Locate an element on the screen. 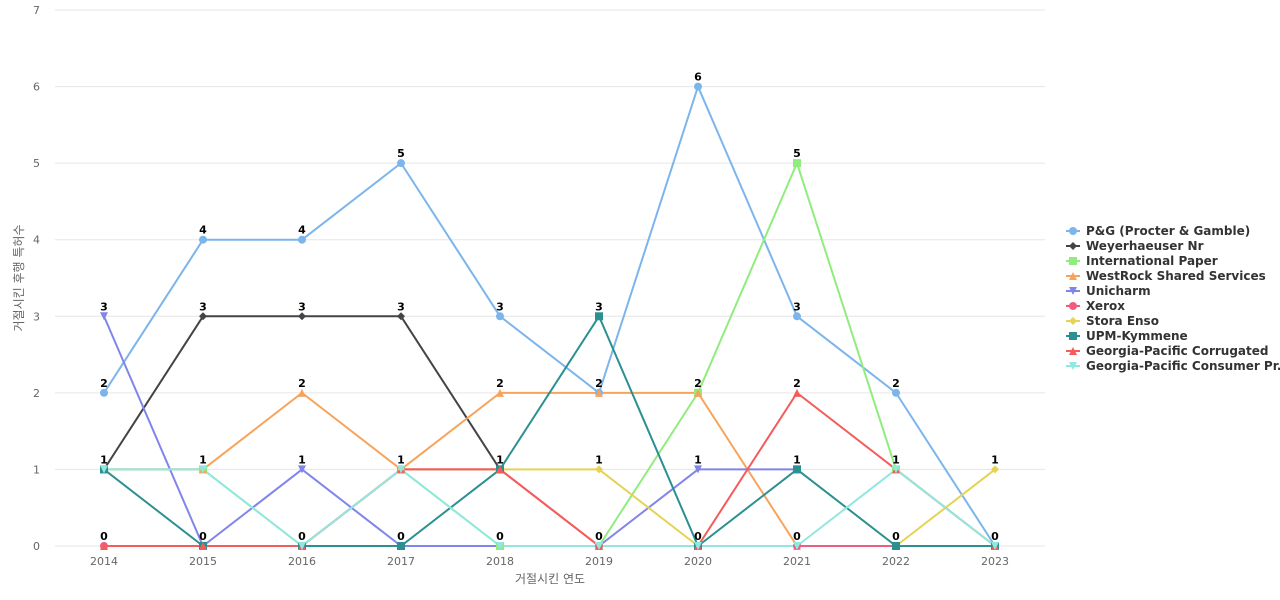 The image size is (1280, 600). legend-label: Xerox is located at coordinates (1105, 306).